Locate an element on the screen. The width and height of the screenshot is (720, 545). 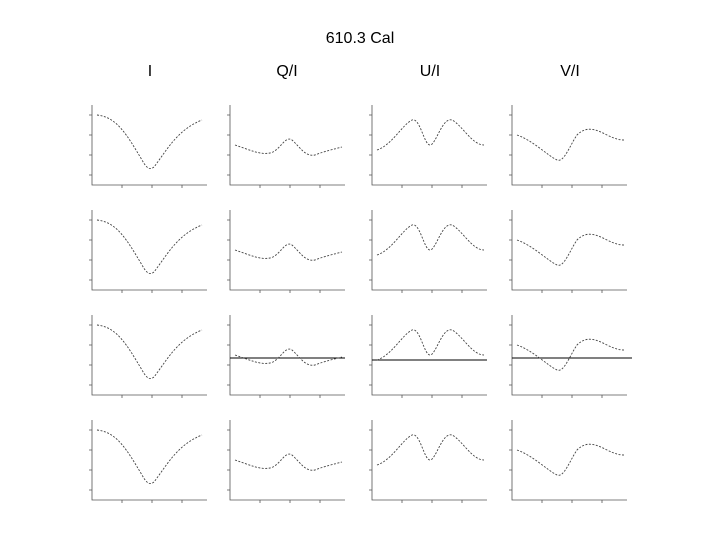
column-header: U/I is located at coordinates (430, 71).